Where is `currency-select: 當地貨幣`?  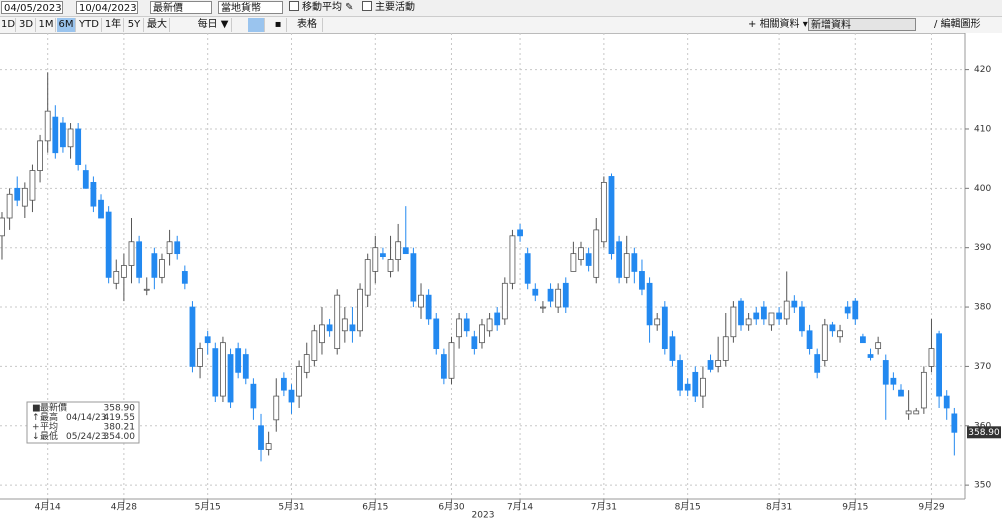 currency-select: 當地貨幣 is located at coordinates (250, 7).